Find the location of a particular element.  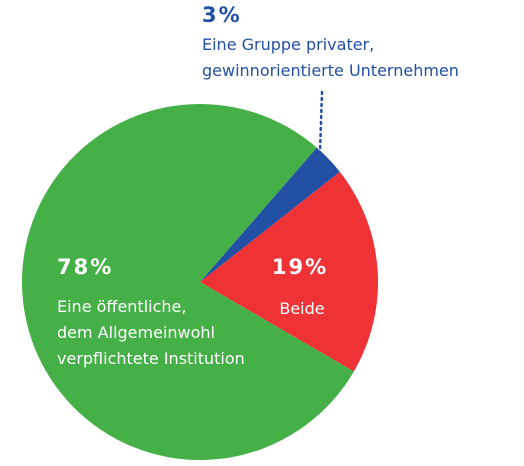

slice-label: gewinnorientierte Unternehmen is located at coordinates (330, 70).